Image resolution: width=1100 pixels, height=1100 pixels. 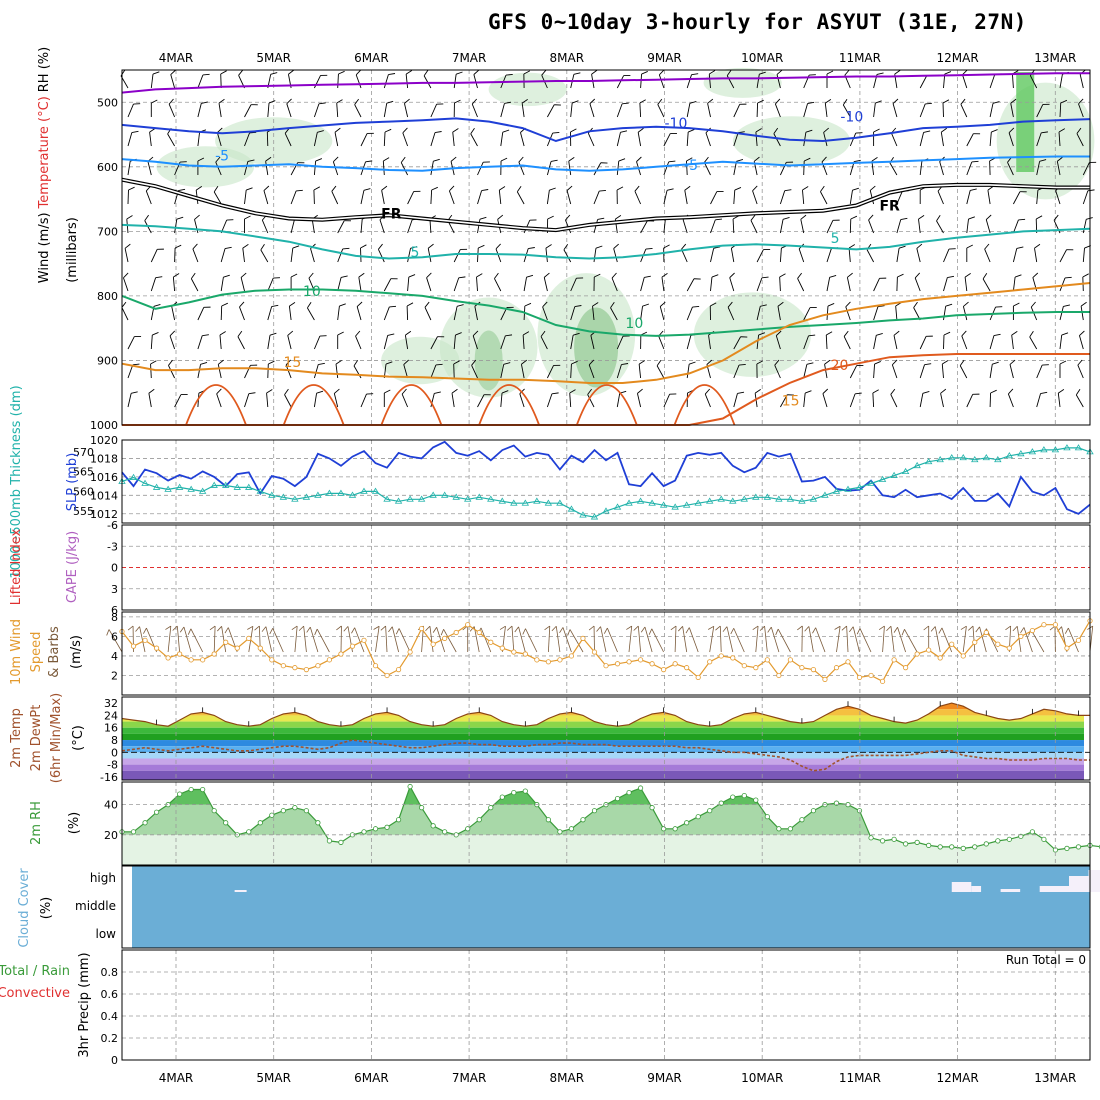 I want to click on rh-marker, so click(x=802, y=820).